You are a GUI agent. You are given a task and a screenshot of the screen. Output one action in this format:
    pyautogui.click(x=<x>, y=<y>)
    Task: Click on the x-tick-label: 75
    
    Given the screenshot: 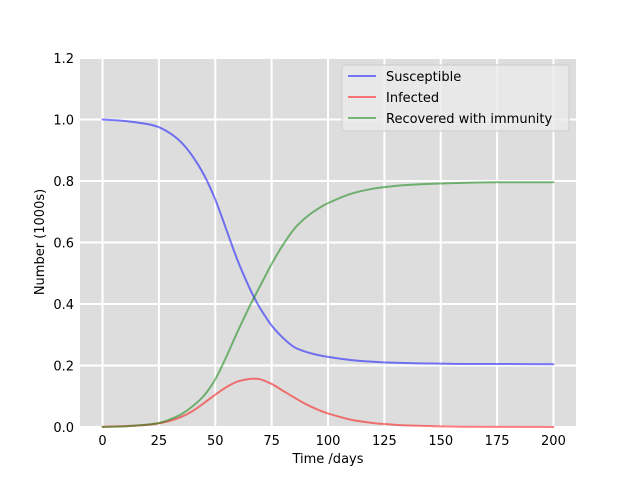 What is the action you would take?
    pyautogui.click(x=271, y=441)
    